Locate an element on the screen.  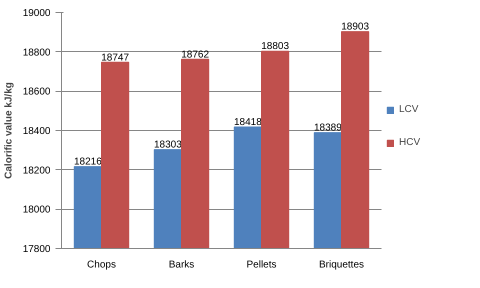
data-label: 18903 is located at coordinates (355, 27).